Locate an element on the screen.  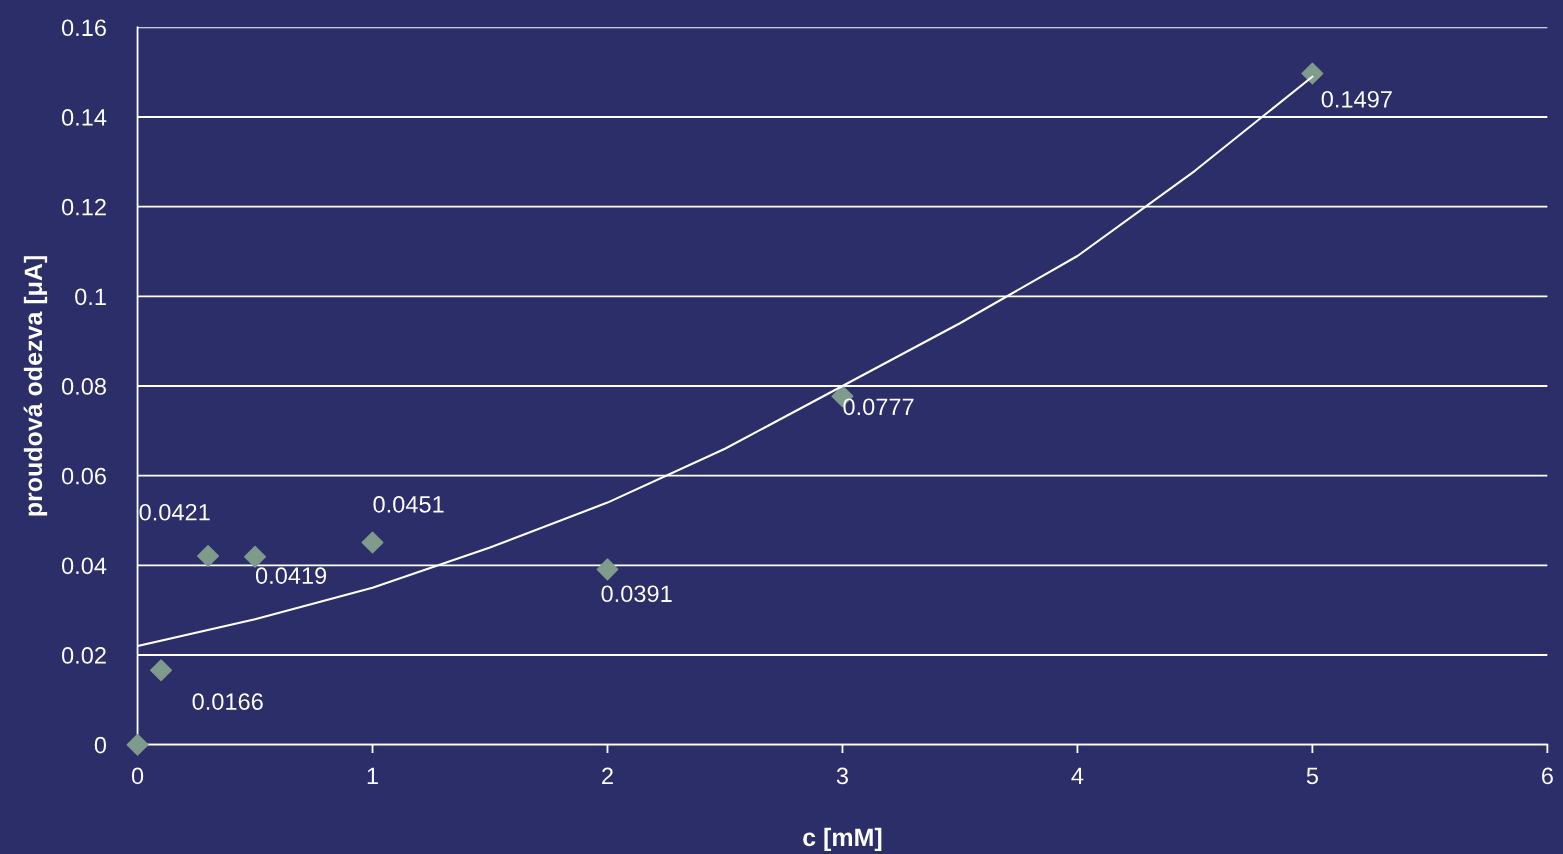
x-tick-label: 2 is located at coordinates (607, 776).